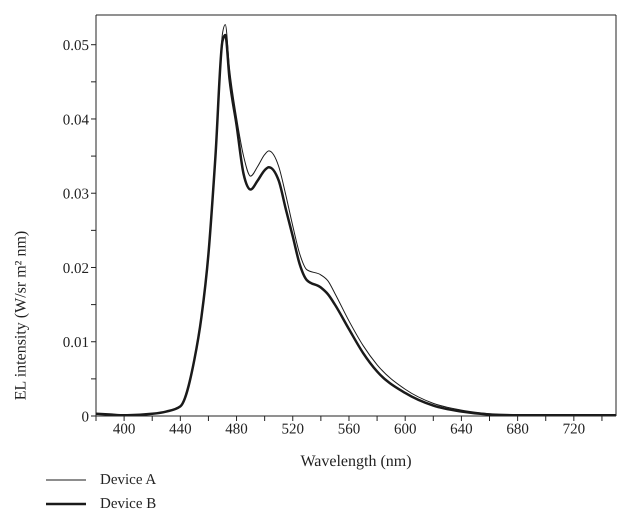  I want to click on y-tick-label: 0.04, so click(76, 120).